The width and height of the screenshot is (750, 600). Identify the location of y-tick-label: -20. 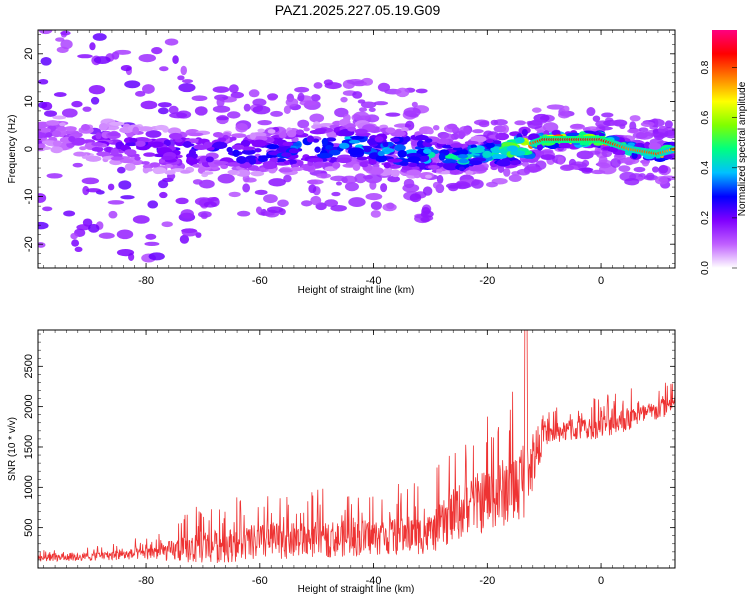
(29, 244).